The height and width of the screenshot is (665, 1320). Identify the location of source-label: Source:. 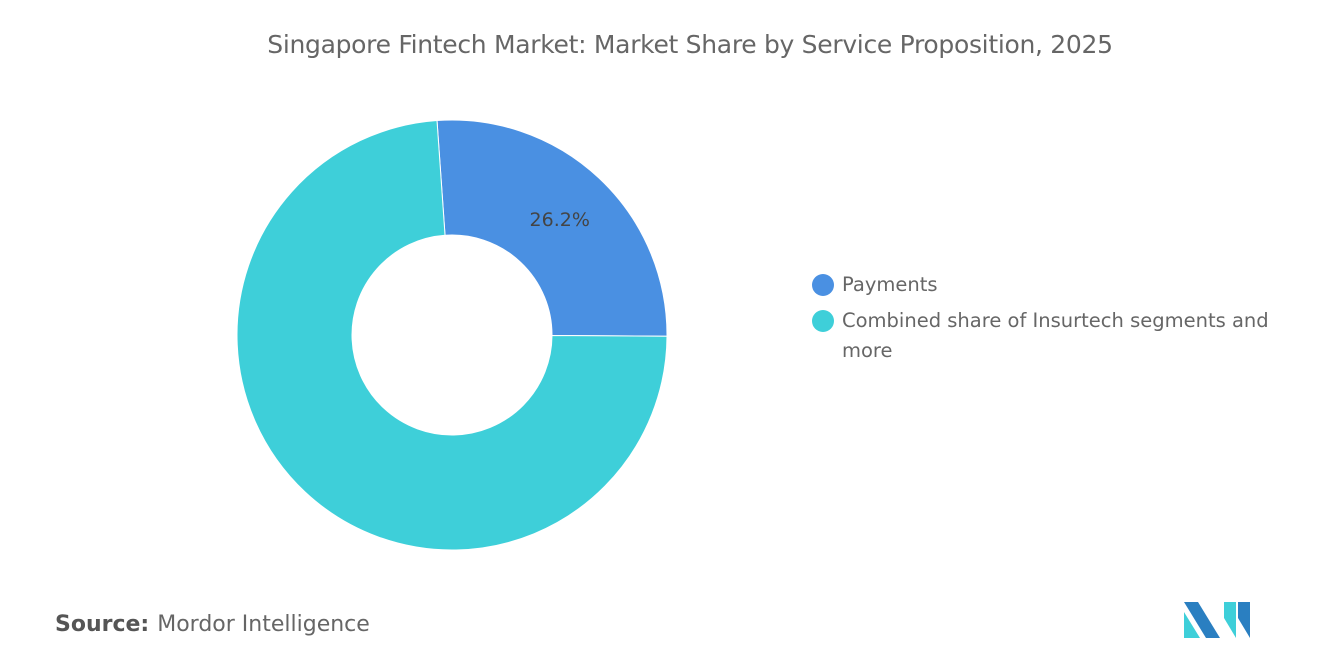
(102, 624).